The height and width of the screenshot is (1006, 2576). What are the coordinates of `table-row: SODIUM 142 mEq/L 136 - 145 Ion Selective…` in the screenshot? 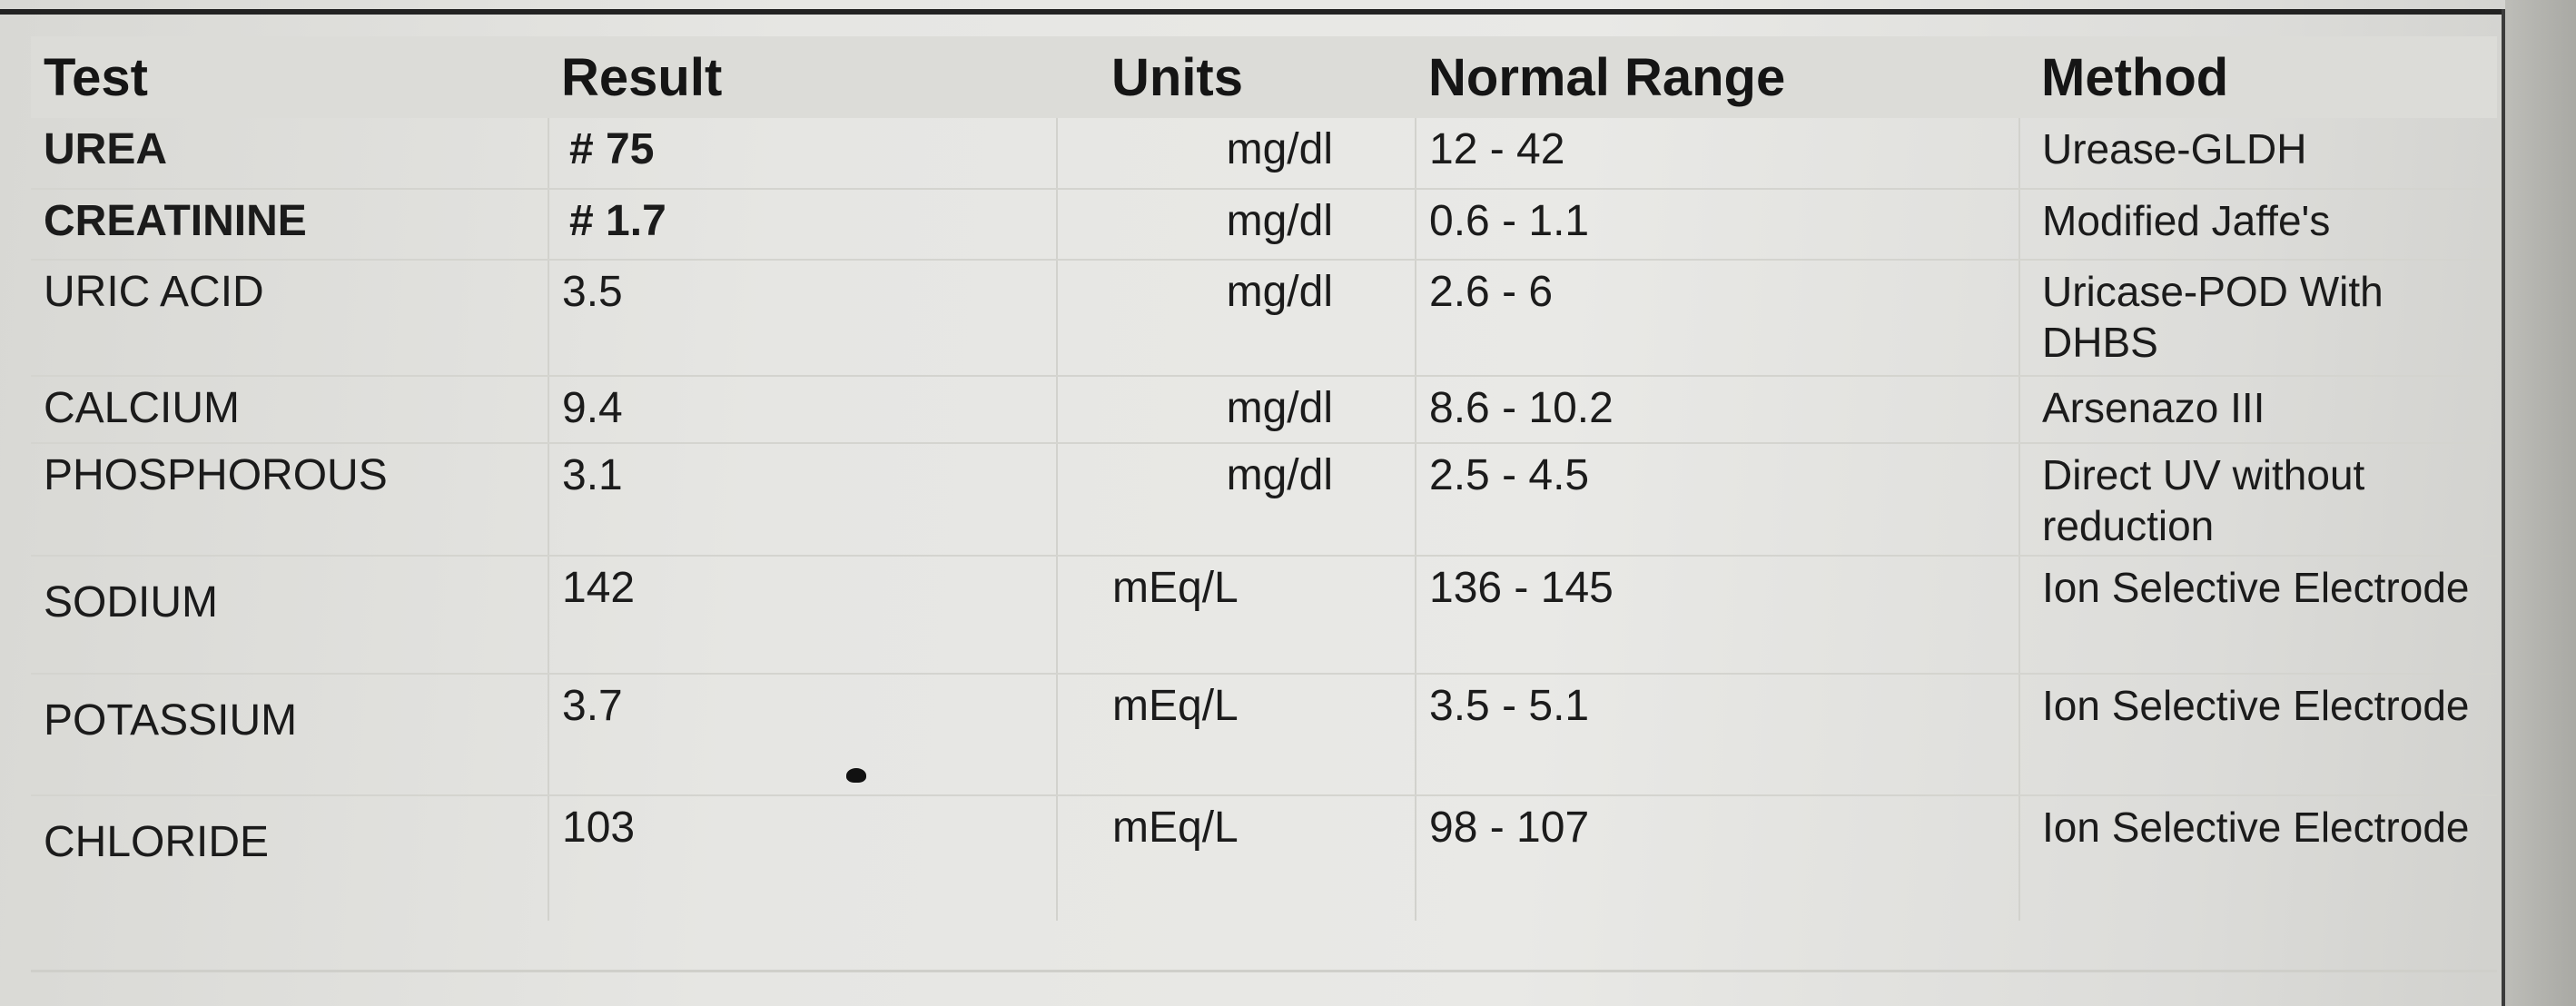 It's located at (1264, 615).